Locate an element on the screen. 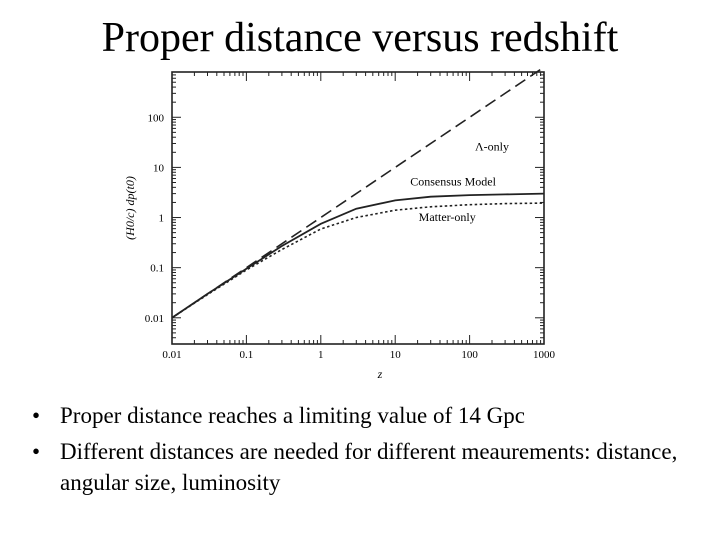 This screenshot has width=720, height=540. y-tick-label: 0.1 is located at coordinates (157, 269).